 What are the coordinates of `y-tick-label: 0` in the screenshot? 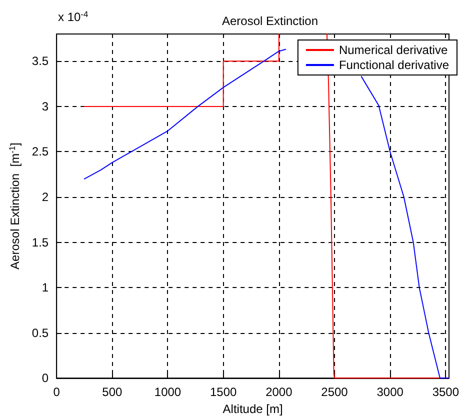 It's located at (45, 378).